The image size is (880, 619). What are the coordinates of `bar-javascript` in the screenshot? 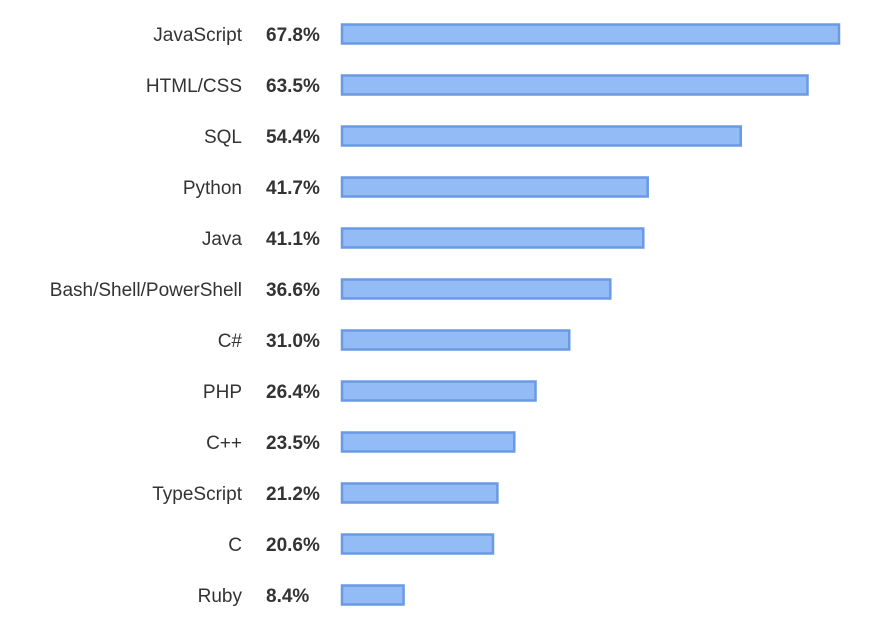 It's located at (590, 34).